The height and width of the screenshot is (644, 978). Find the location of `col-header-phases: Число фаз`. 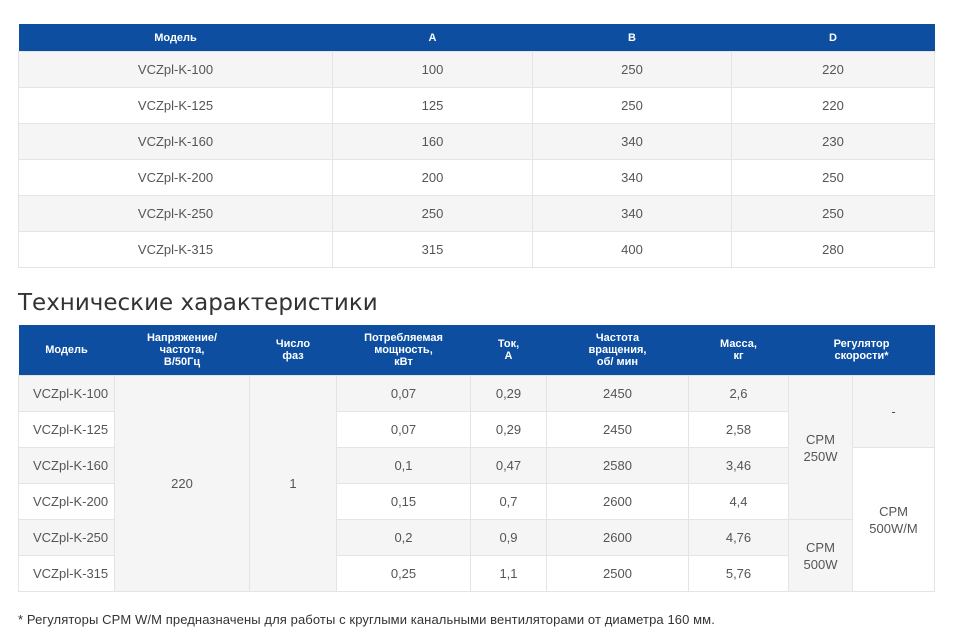

col-header-phases: Число фаз is located at coordinates (293, 350).